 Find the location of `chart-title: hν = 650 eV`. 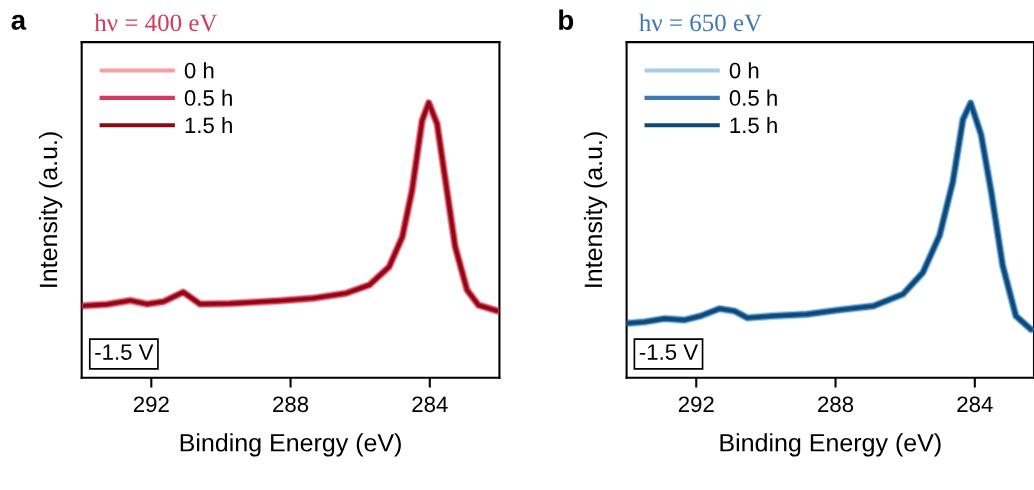

chart-title: hν = 650 eV is located at coordinates (700, 22).